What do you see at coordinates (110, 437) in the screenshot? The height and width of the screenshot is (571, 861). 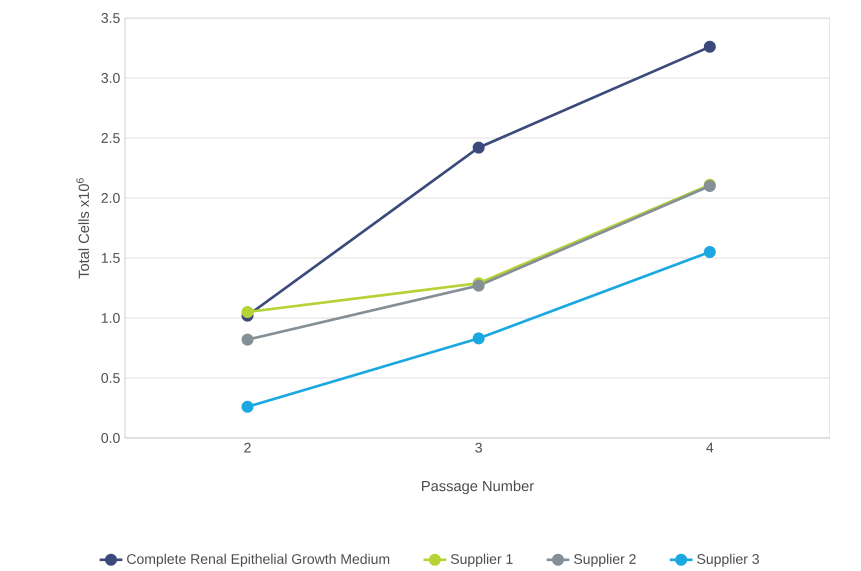 I see `y-tick-label: 0.0` at bounding box center [110, 437].